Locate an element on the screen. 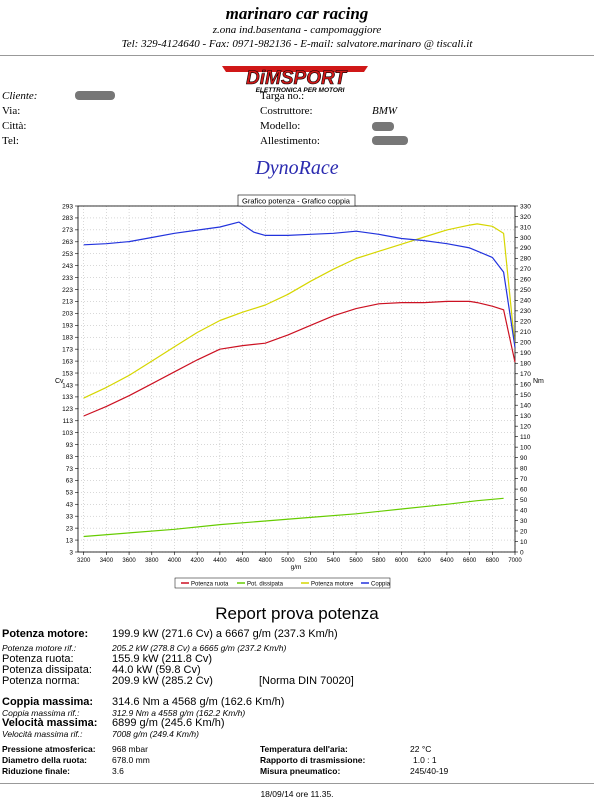 The image size is (594, 800). y-right-tick-label: 220 is located at coordinates (525, 322).